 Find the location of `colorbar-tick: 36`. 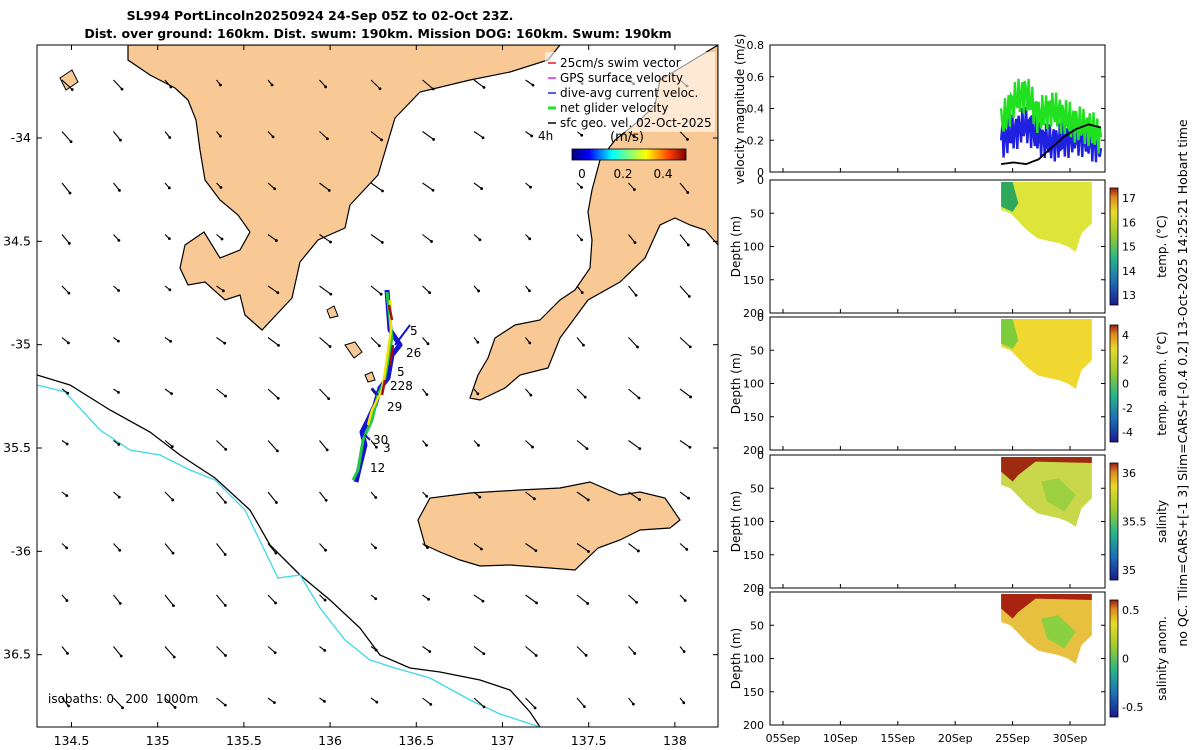

colorbar-tick: 36 is located at coordinates (1129, 473).